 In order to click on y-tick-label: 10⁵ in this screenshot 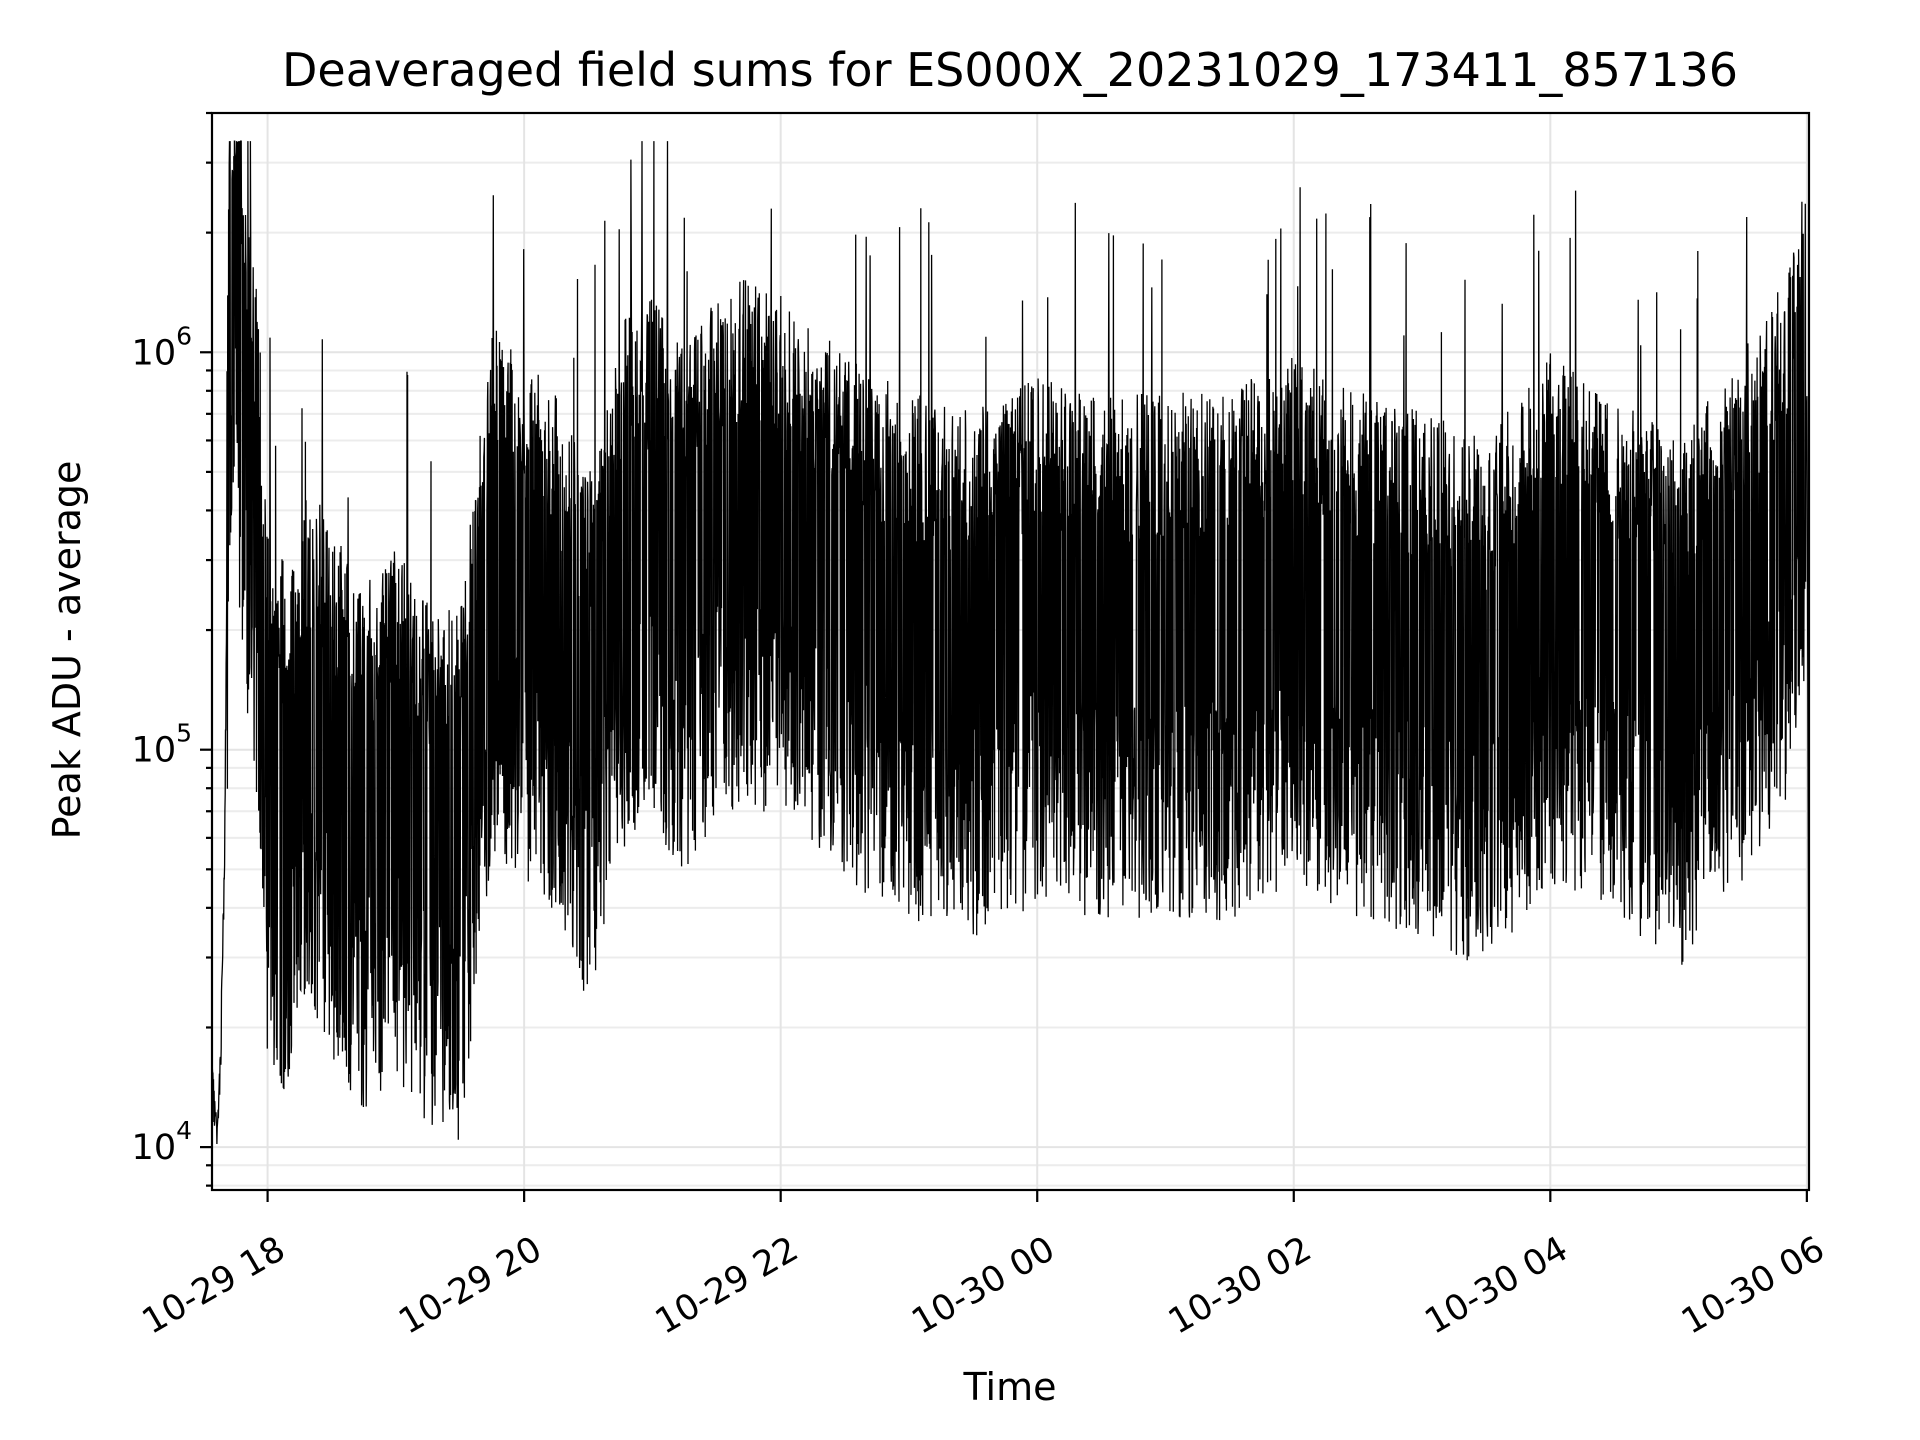, I will do `click(162, 745)`.